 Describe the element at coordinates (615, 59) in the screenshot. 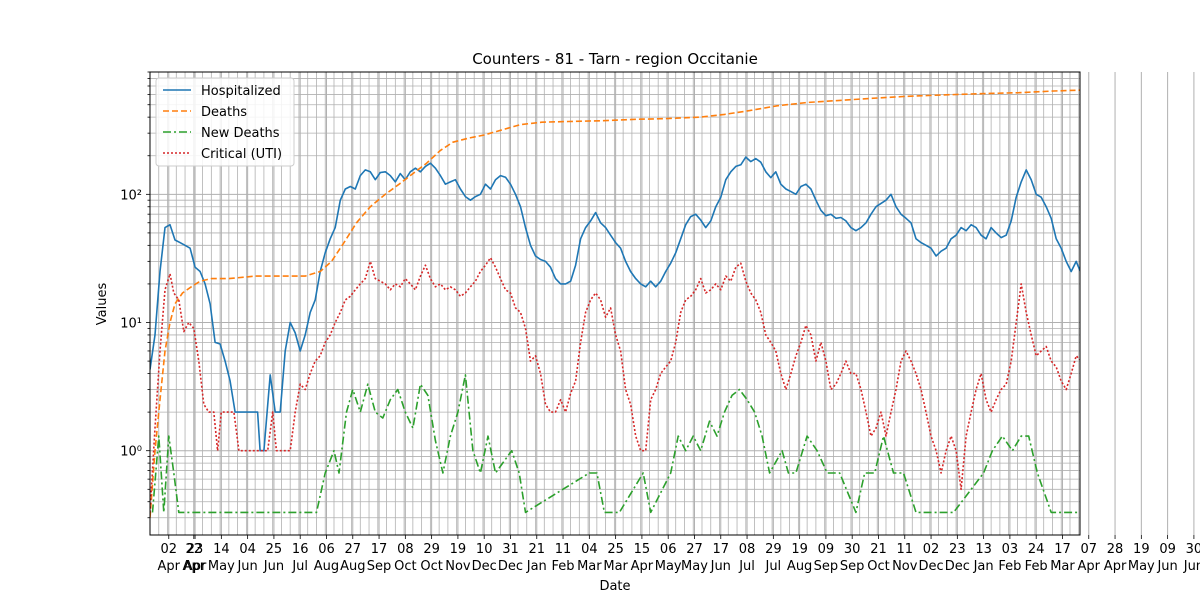

I see `chart-title: Counters - 81 - Tarn - region Occitanie` at that location.